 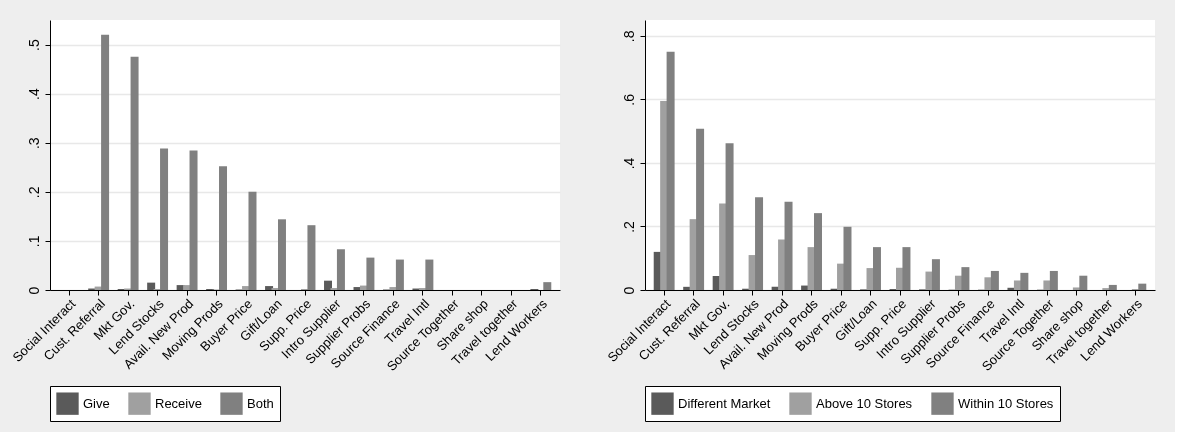 What do you see at coordinates (724, 403) in the screenshot?
I see `legend-label: Different Market` at bounding box center [724, 403].